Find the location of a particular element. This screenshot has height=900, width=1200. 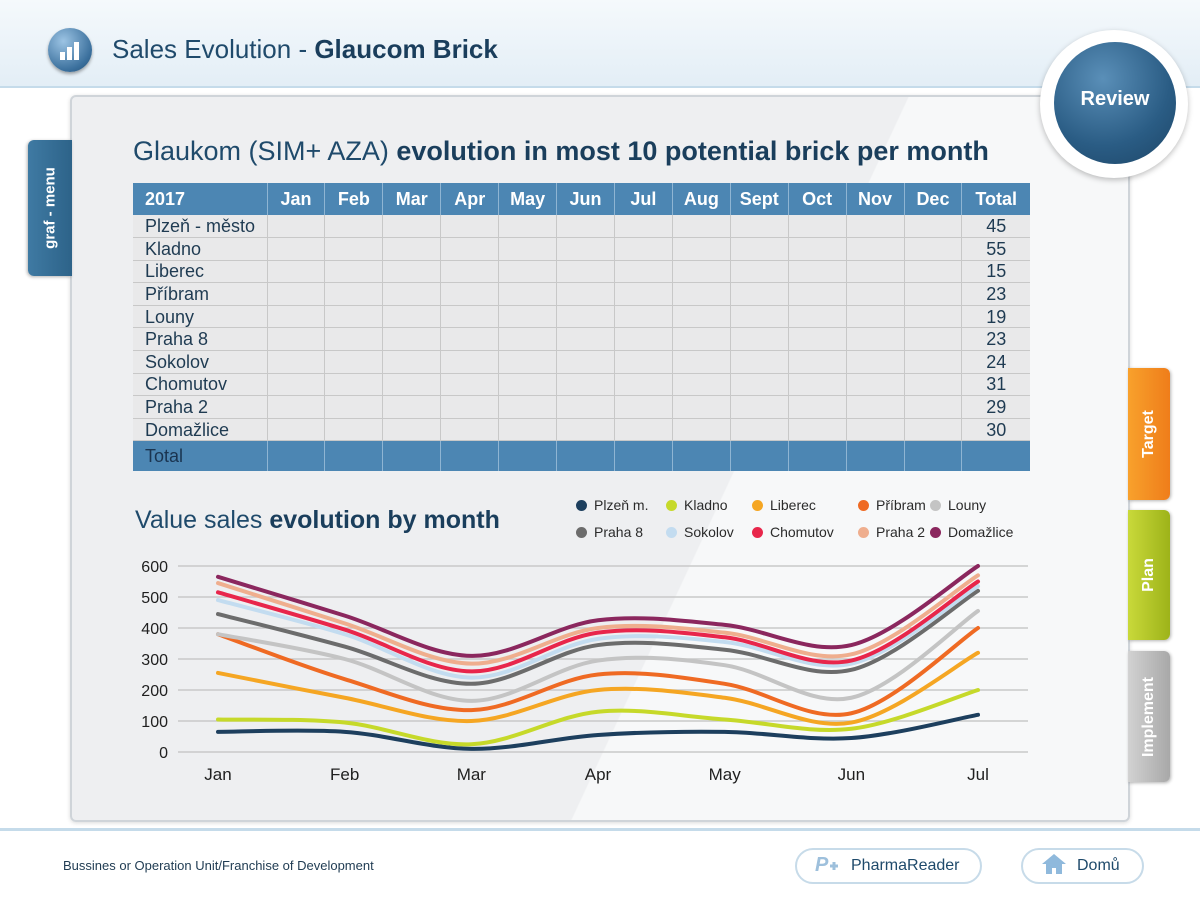

table-header-cell: Sept is located at coordinates (759, 199).